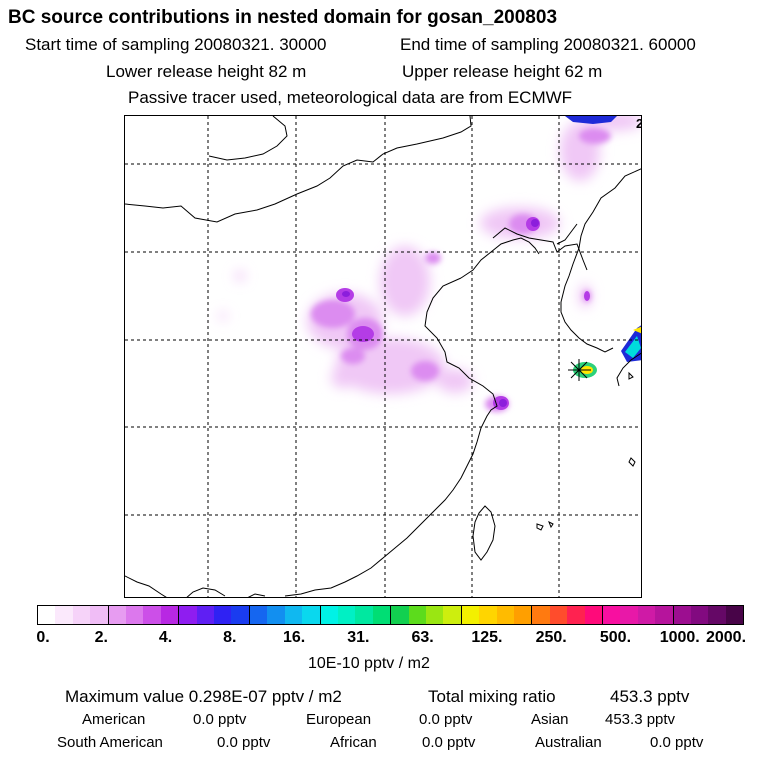 The width and height of the screenshot is (768, 768). Describe the element at coordinates (165, 637) in the screenshot. I see `colorbar-tick-label: 4.` at that location.